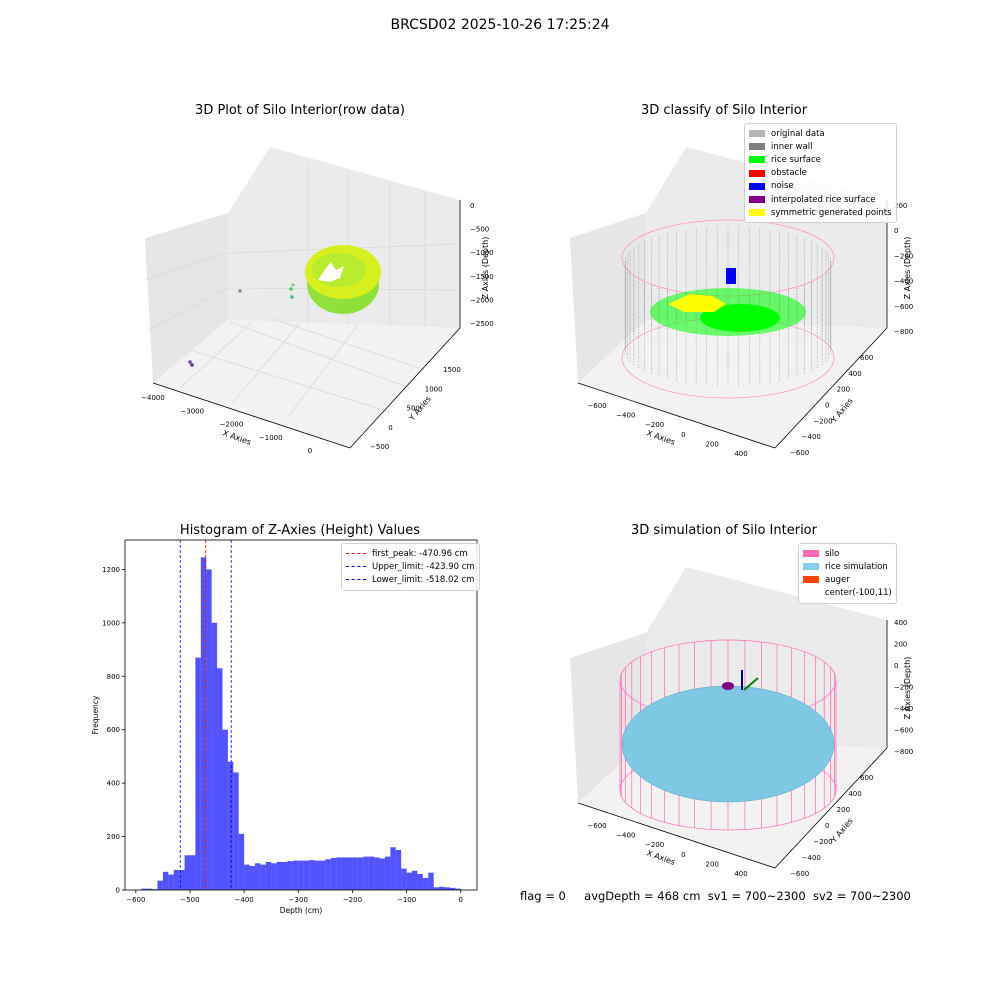 The height and width of the screenshot is (1000, 1000). Describe the element at coordinates (301, 910) in the screenshot. I see `histogram-xlabel: Depth (cm)` at that location.